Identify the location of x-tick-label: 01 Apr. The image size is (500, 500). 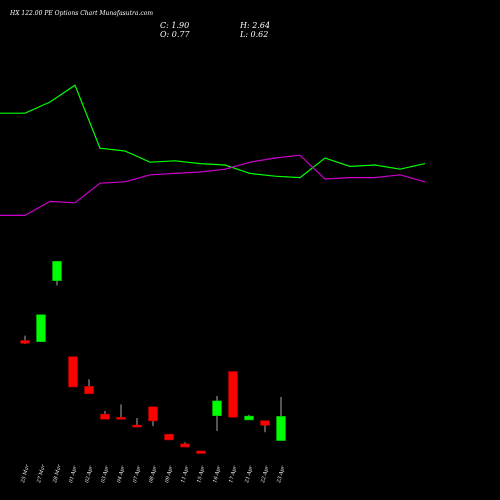
(73, 474).